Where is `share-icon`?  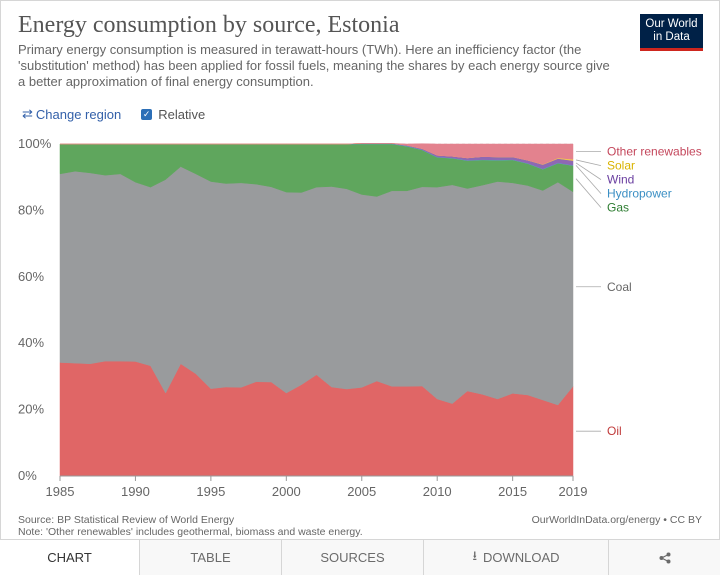 share-icon is located at coordinates (664, 557).